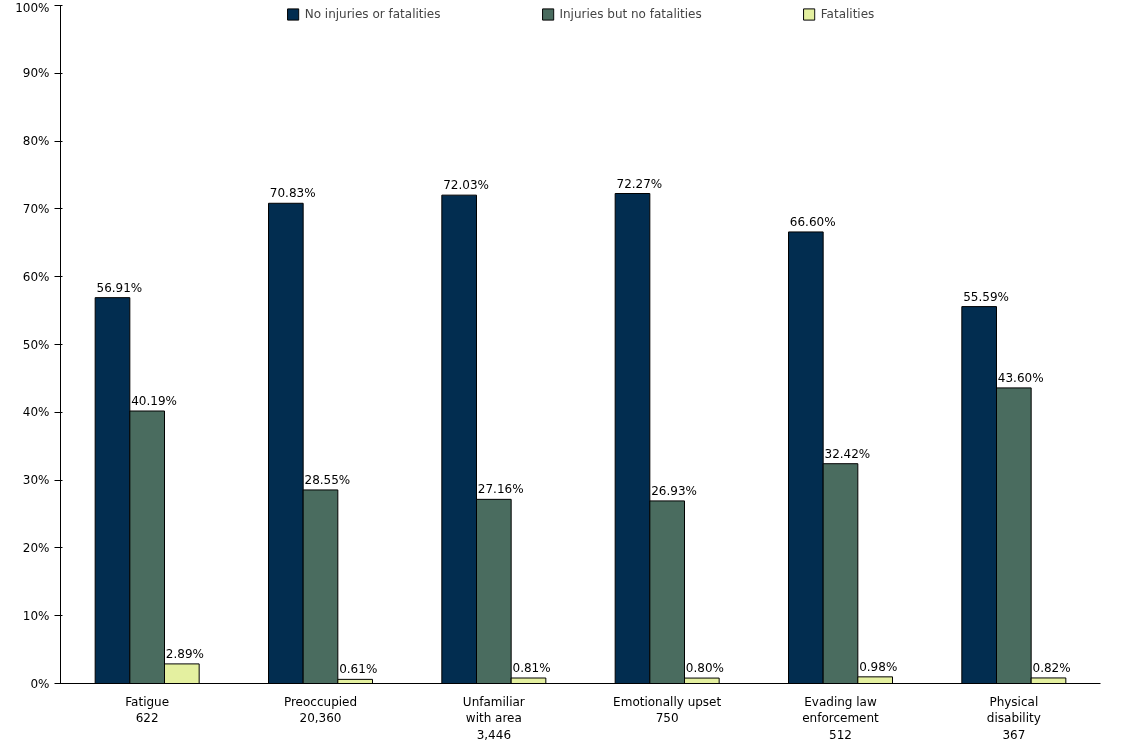 The height and width of the screenshot is (752, 1143). What do you see at coordinates (320, 710) in the screenshot?
I see `x-tick-label: Preoccupied 20,360` at bounding box center [320, 710].